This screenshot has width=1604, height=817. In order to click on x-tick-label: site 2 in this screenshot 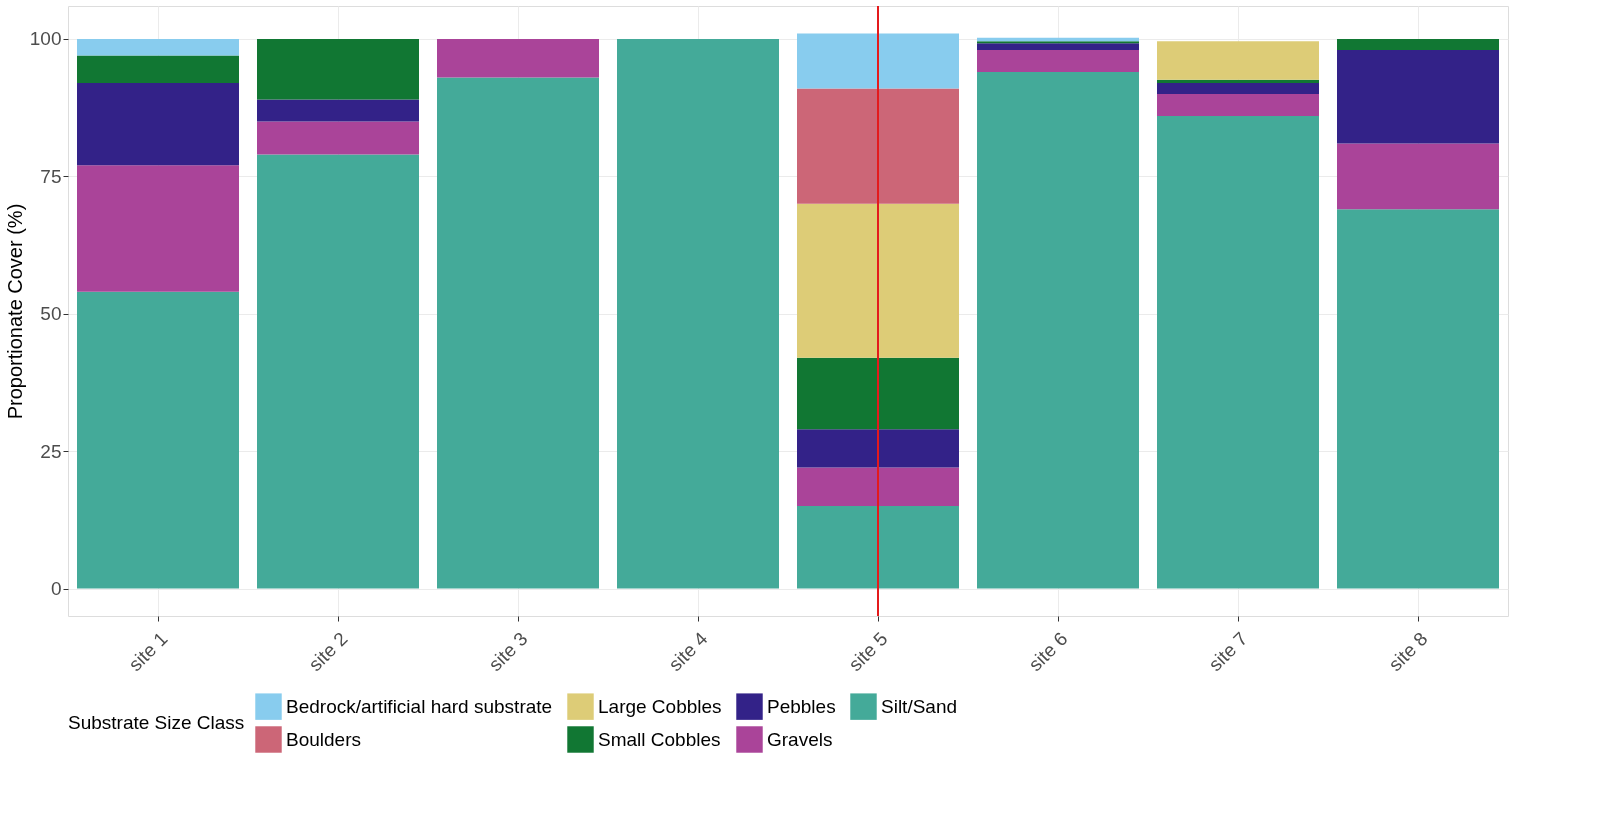, I will do `click(328, 652)`.